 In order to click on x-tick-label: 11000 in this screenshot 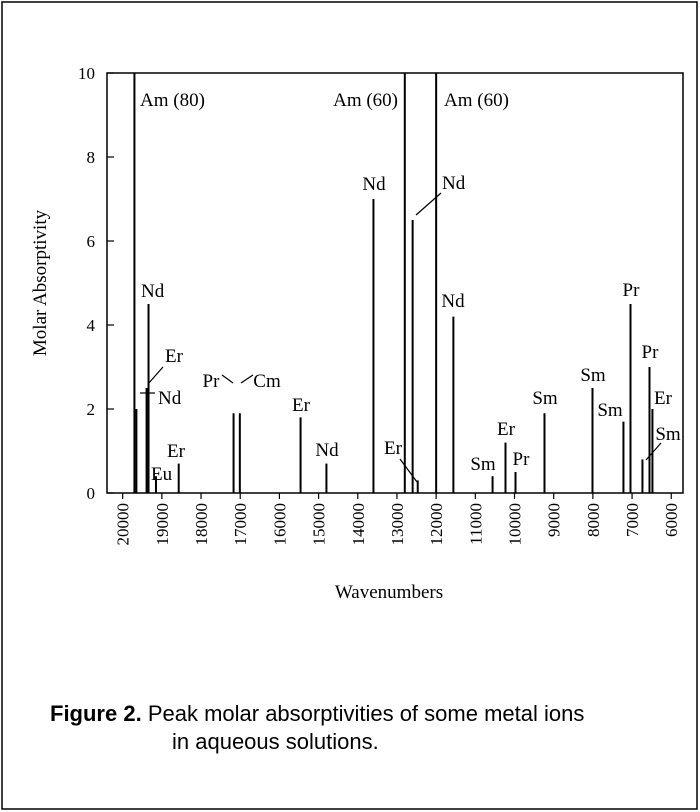, I will do `click(475, 524)`.